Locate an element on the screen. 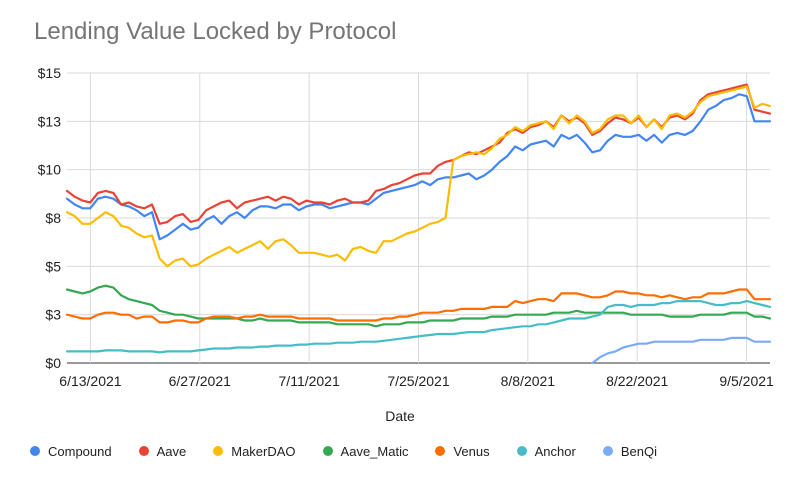 Image resolution: width=800 pixels, height=479 pixels. legend-item-aave: Aave is located at coordinates (162, 451).